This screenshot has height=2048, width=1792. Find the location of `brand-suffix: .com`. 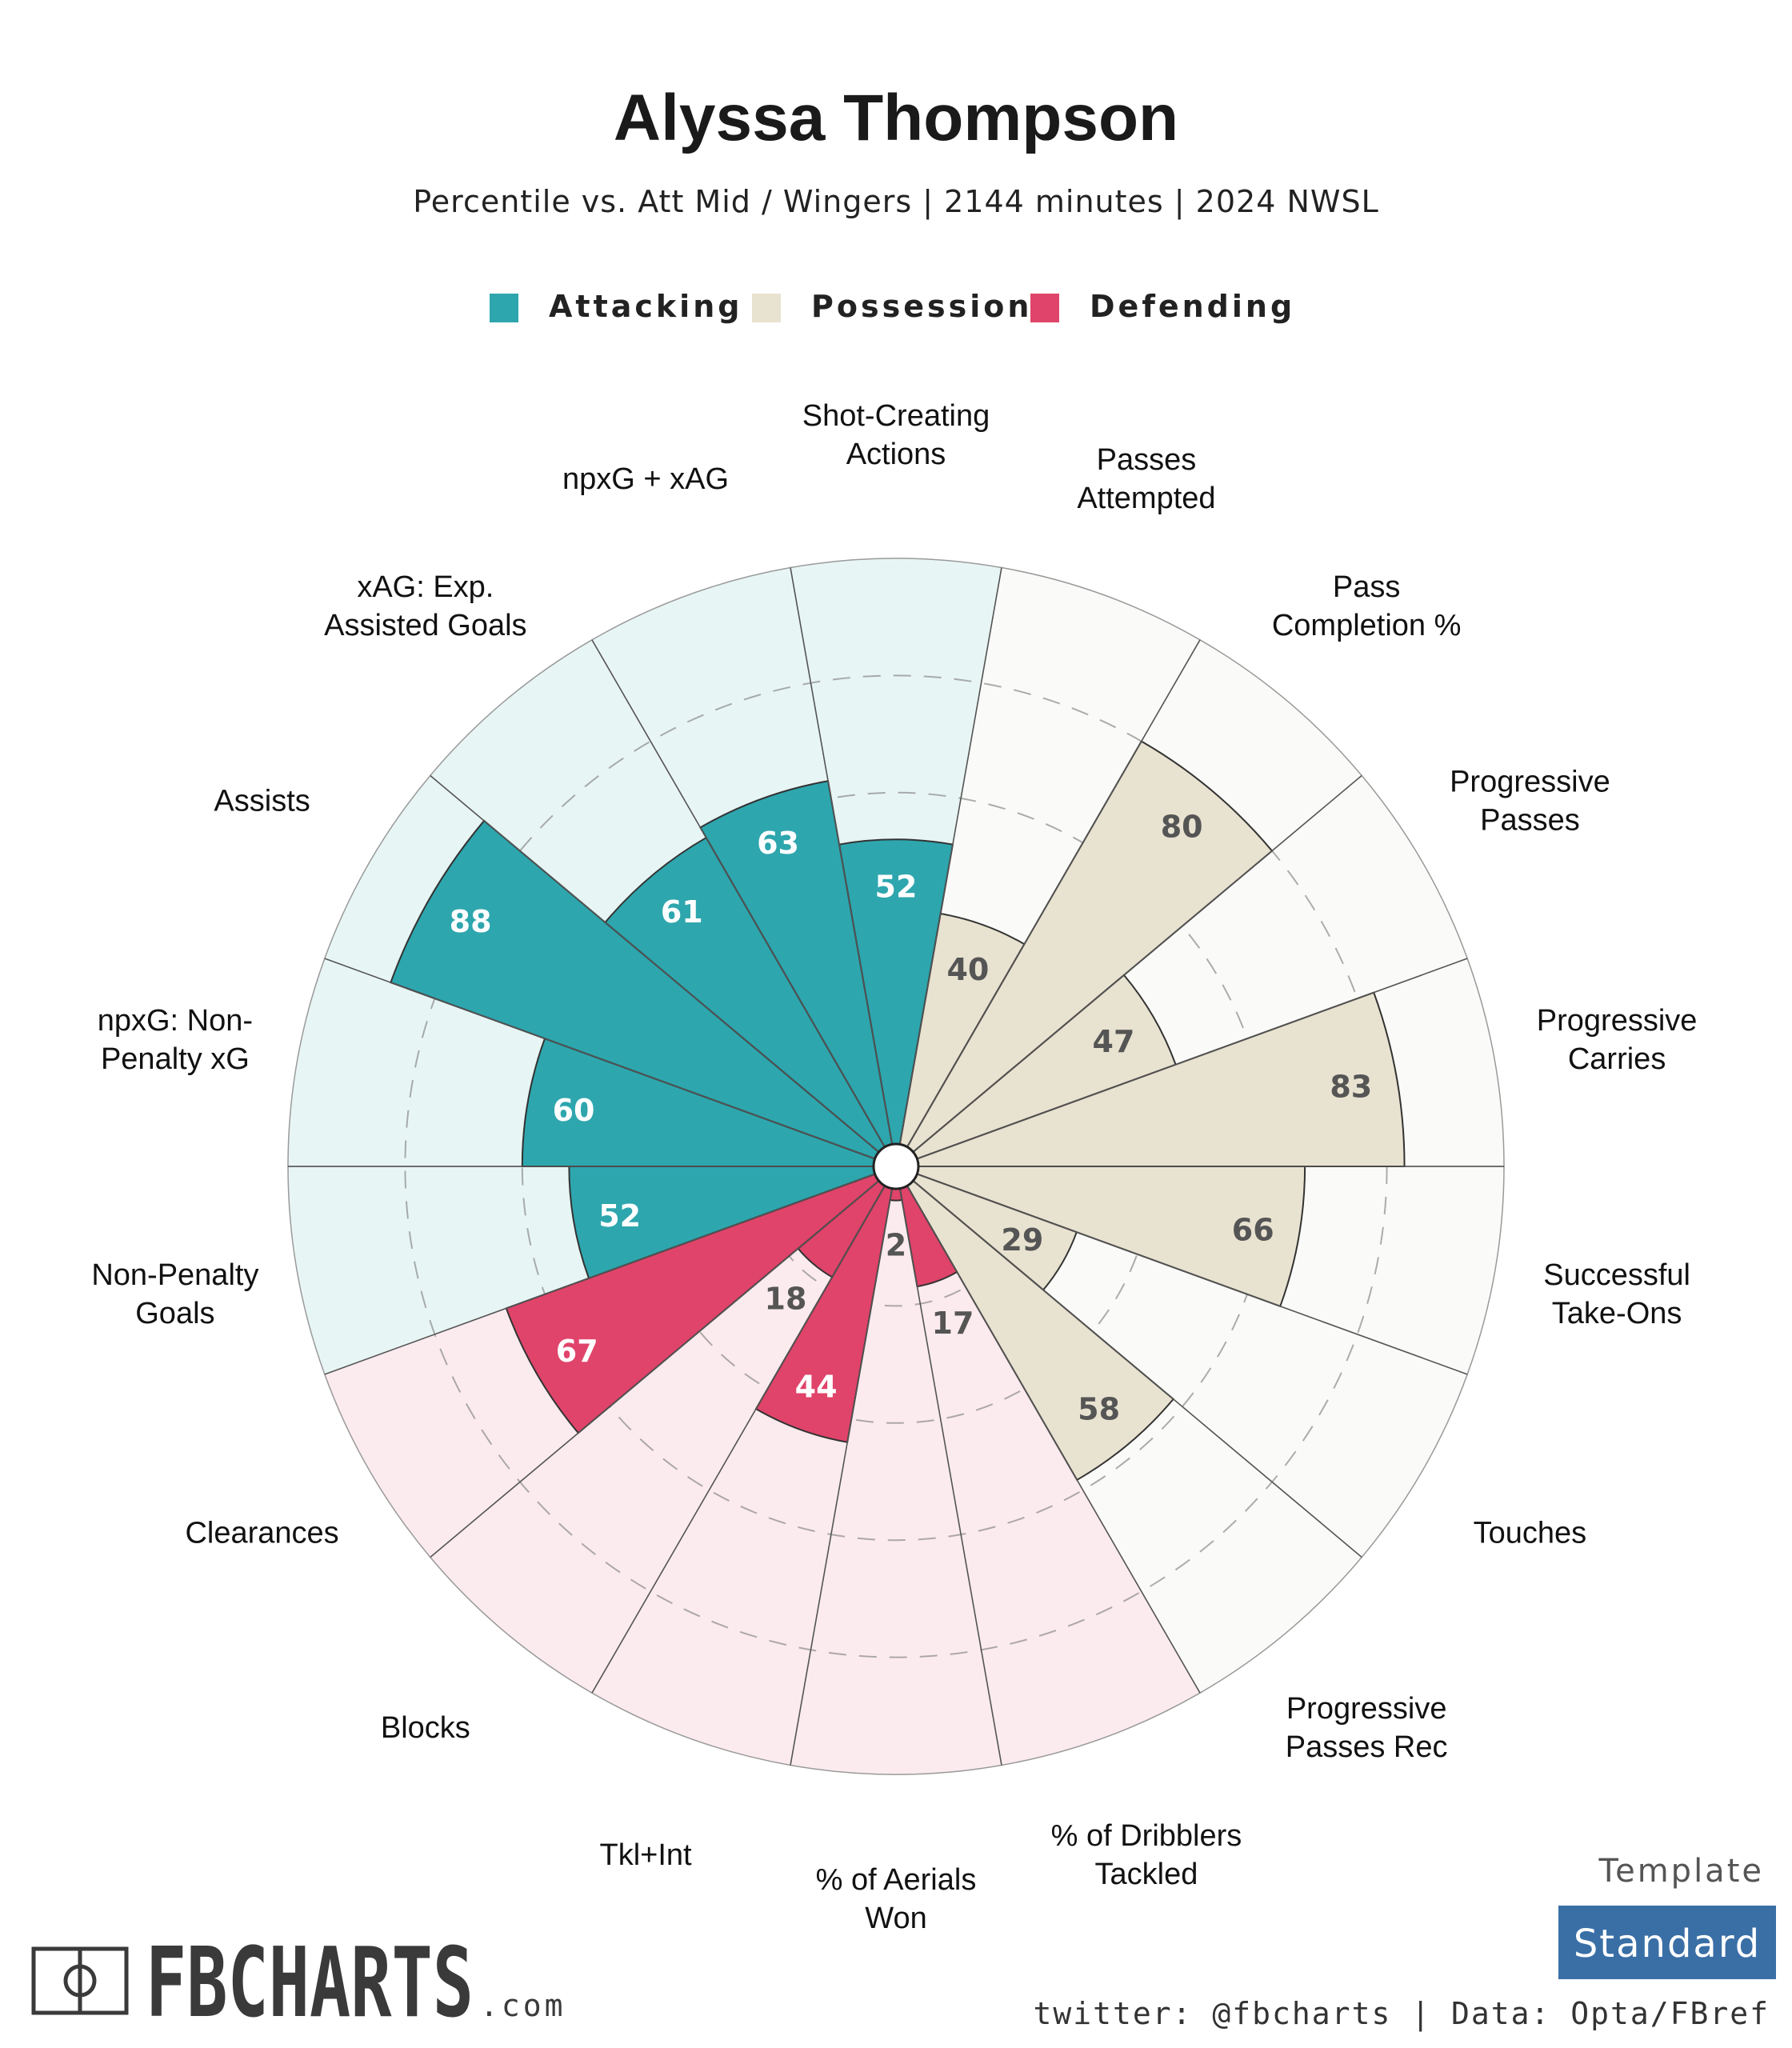

brand-suffix: .com is located at coordinates (523, 2005).